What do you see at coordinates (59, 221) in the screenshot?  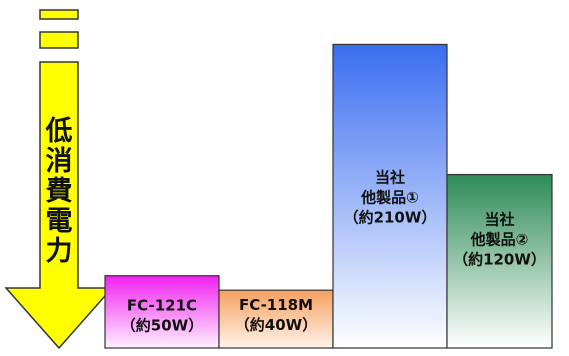 I see `arrow-char-3: 電` at bounding box center [59, 221].